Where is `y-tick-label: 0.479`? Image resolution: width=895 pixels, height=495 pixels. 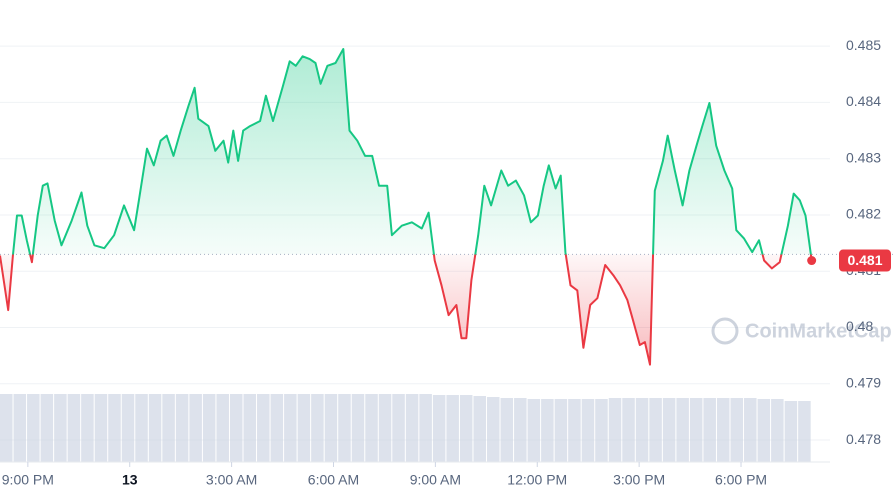 y-tick-label: 0.479 is located at coordinates (863, 382).